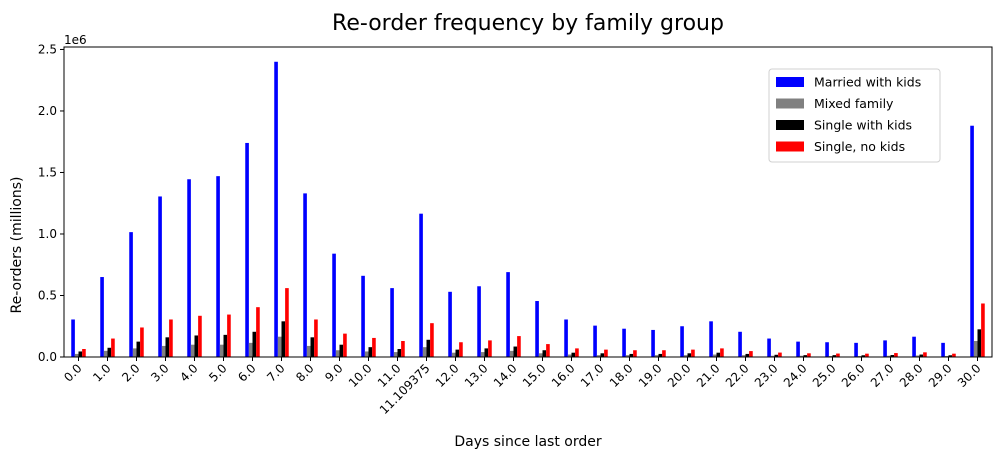 The height and width of the screenshot is (461, 1003). Describe the element at coordinates (940, 375) in the screenshot. I see `x-tick-label: 29.0` at that location.